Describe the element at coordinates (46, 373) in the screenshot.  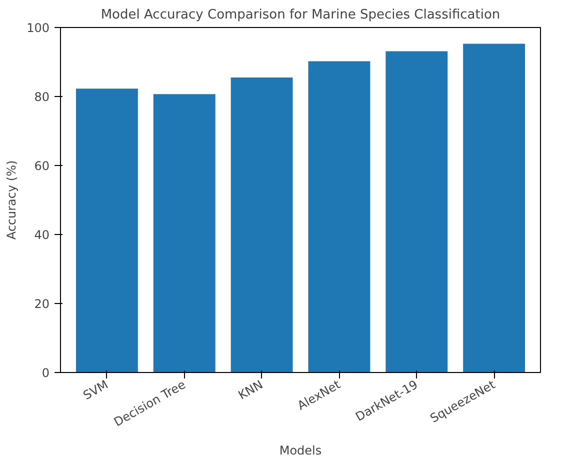
I see `y-tick-label: 0` at that location.